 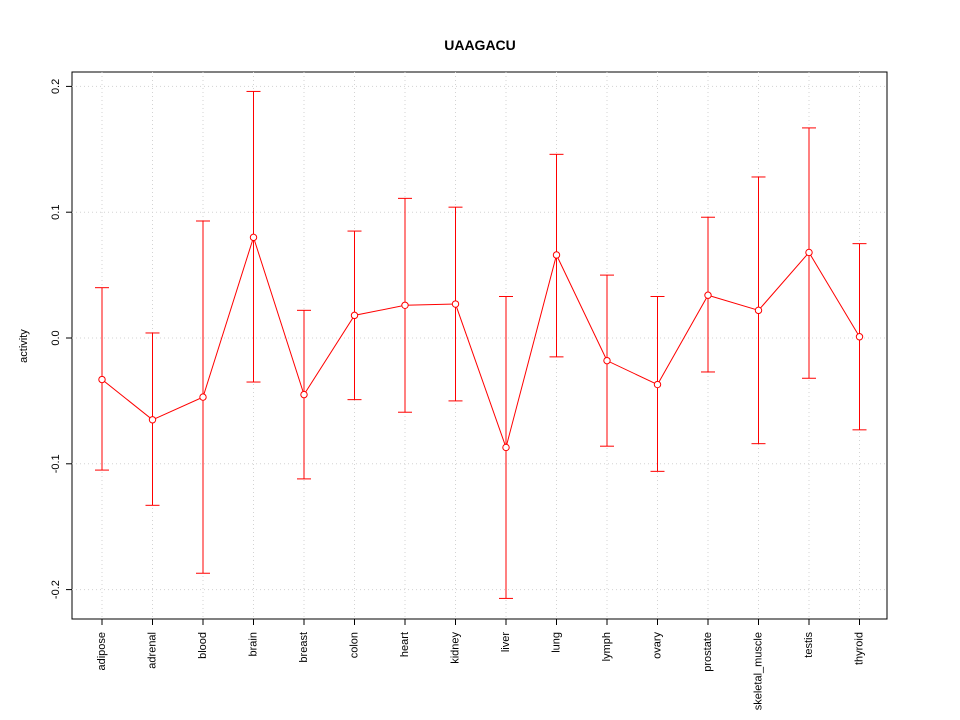 I want to click on x-tick-label: brain, so click(x=253, y=644).